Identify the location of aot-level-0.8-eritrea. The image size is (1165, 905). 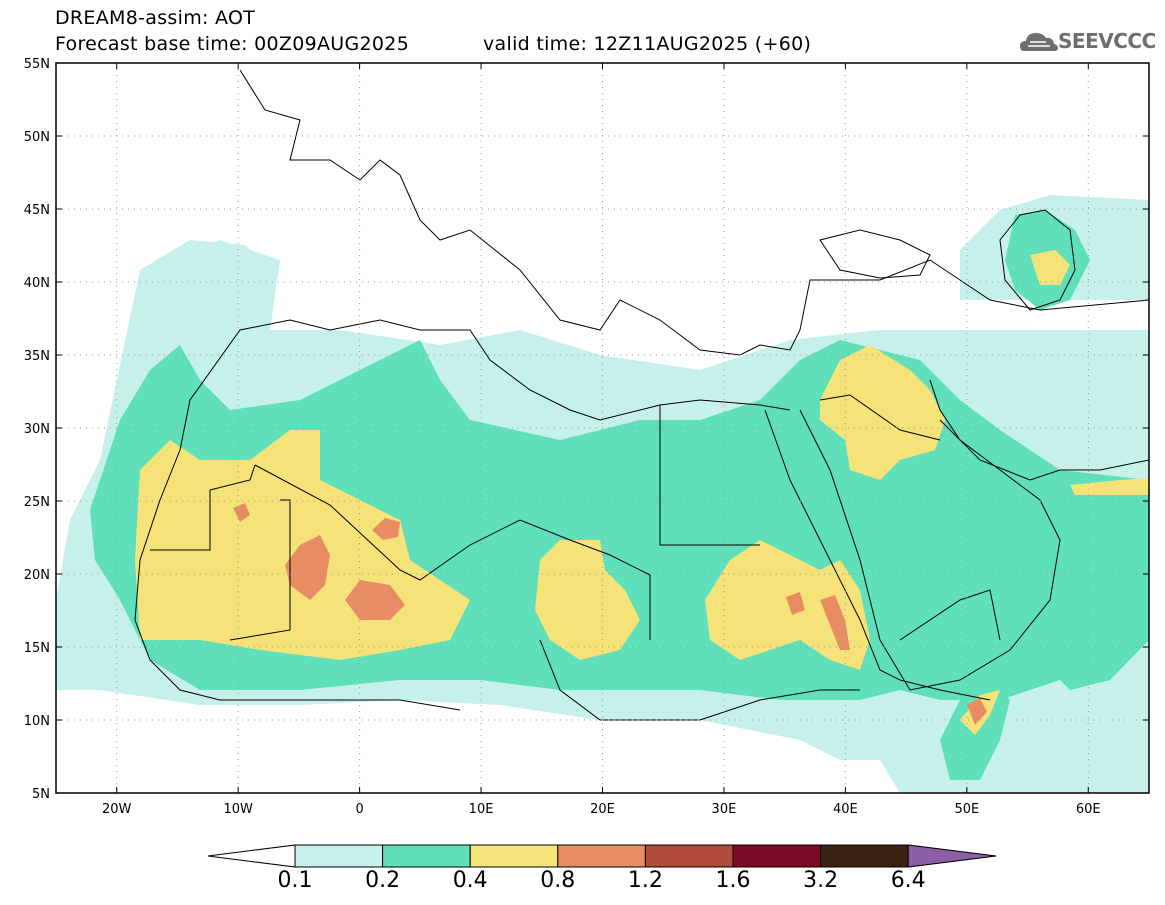
(835, 622).